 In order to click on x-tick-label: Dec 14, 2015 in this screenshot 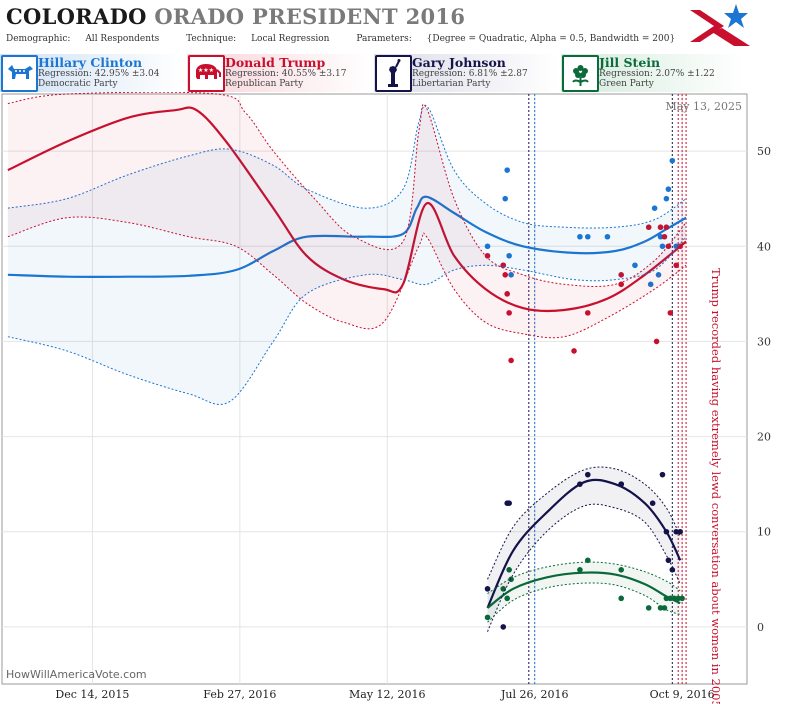, I will do `click(92, 694)`.